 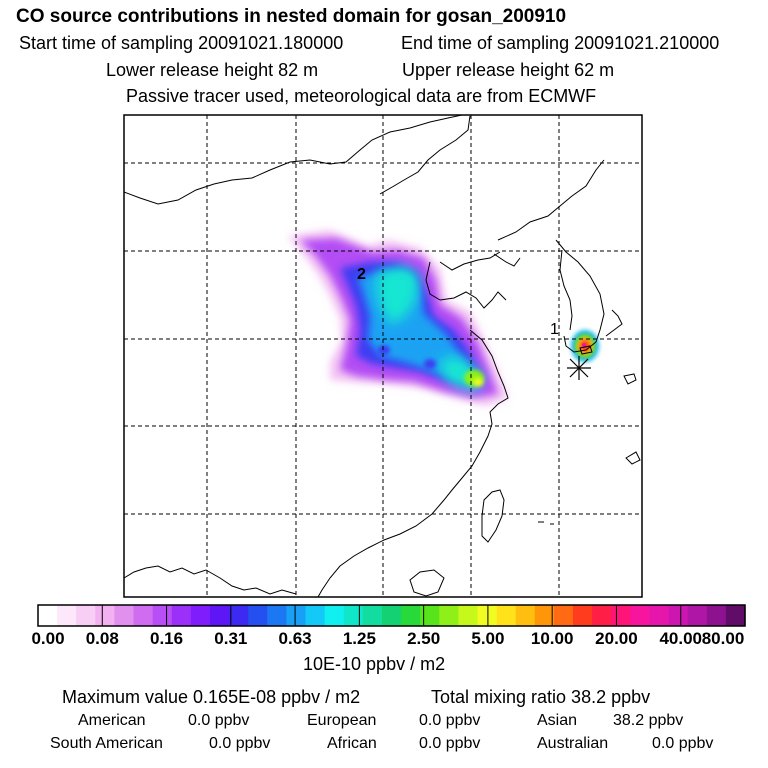 What do you see at coordinates (552, 638) in the screenshot?
I see `colorbar-tick-label: 10.00` at bounding box center [552, 638].